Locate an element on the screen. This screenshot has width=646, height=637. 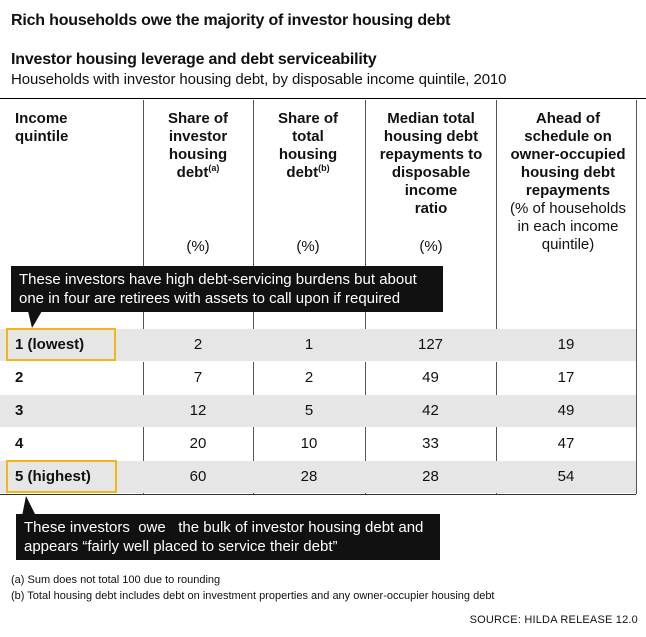
col-header-quintile: Income quintile is located at coordinates (42, 127).